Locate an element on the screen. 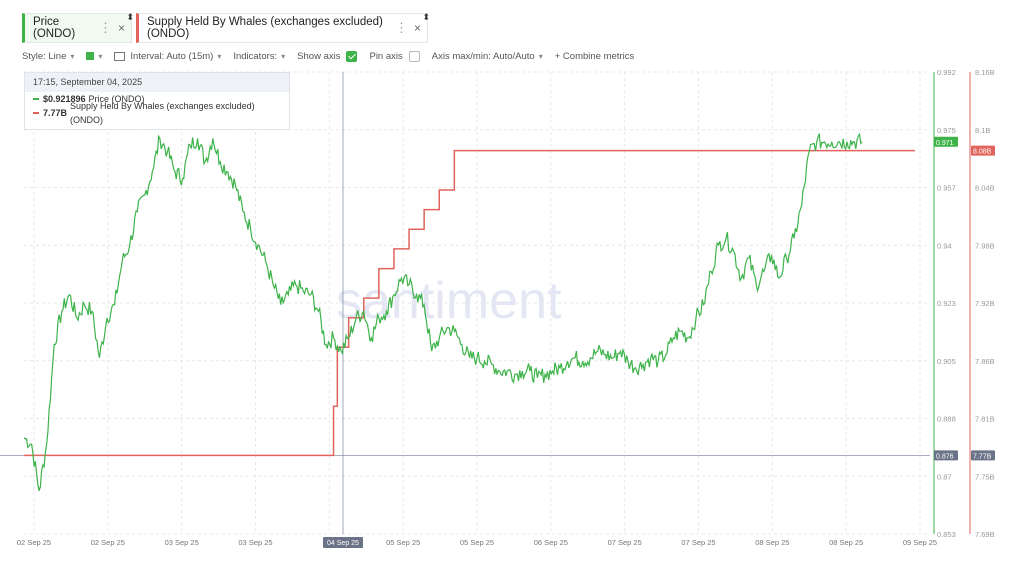 This screenshot has height=565, width=1024. supply-tick-label: 7.75B is located at coordinates (985, 476).